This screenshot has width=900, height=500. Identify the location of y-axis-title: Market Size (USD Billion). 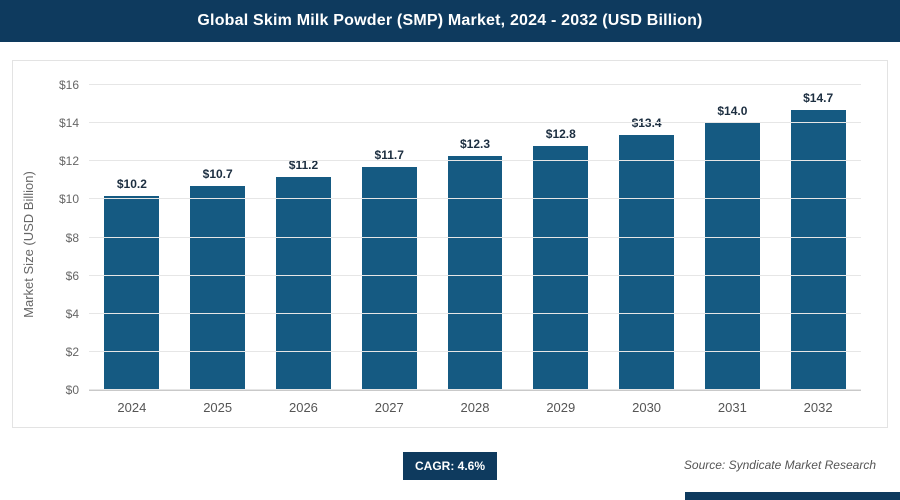
(28, 244).